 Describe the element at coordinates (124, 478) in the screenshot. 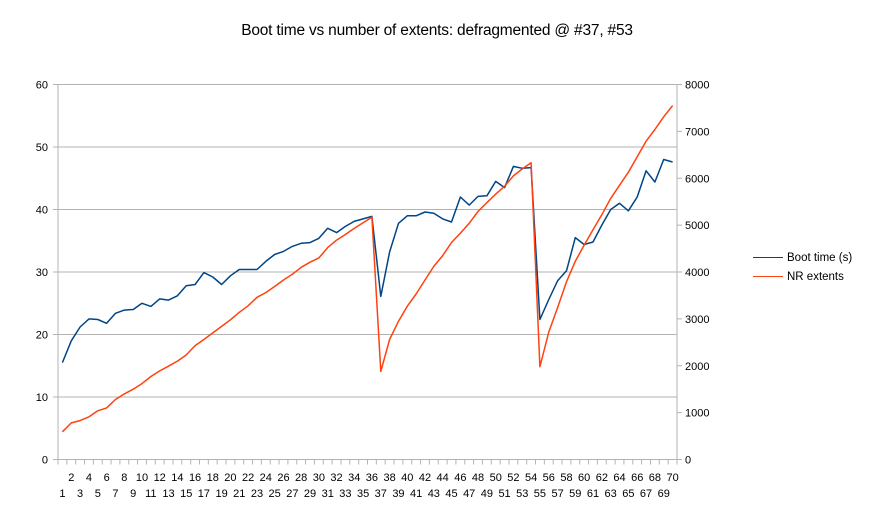

I see `x-tick-label: 8` at that location.